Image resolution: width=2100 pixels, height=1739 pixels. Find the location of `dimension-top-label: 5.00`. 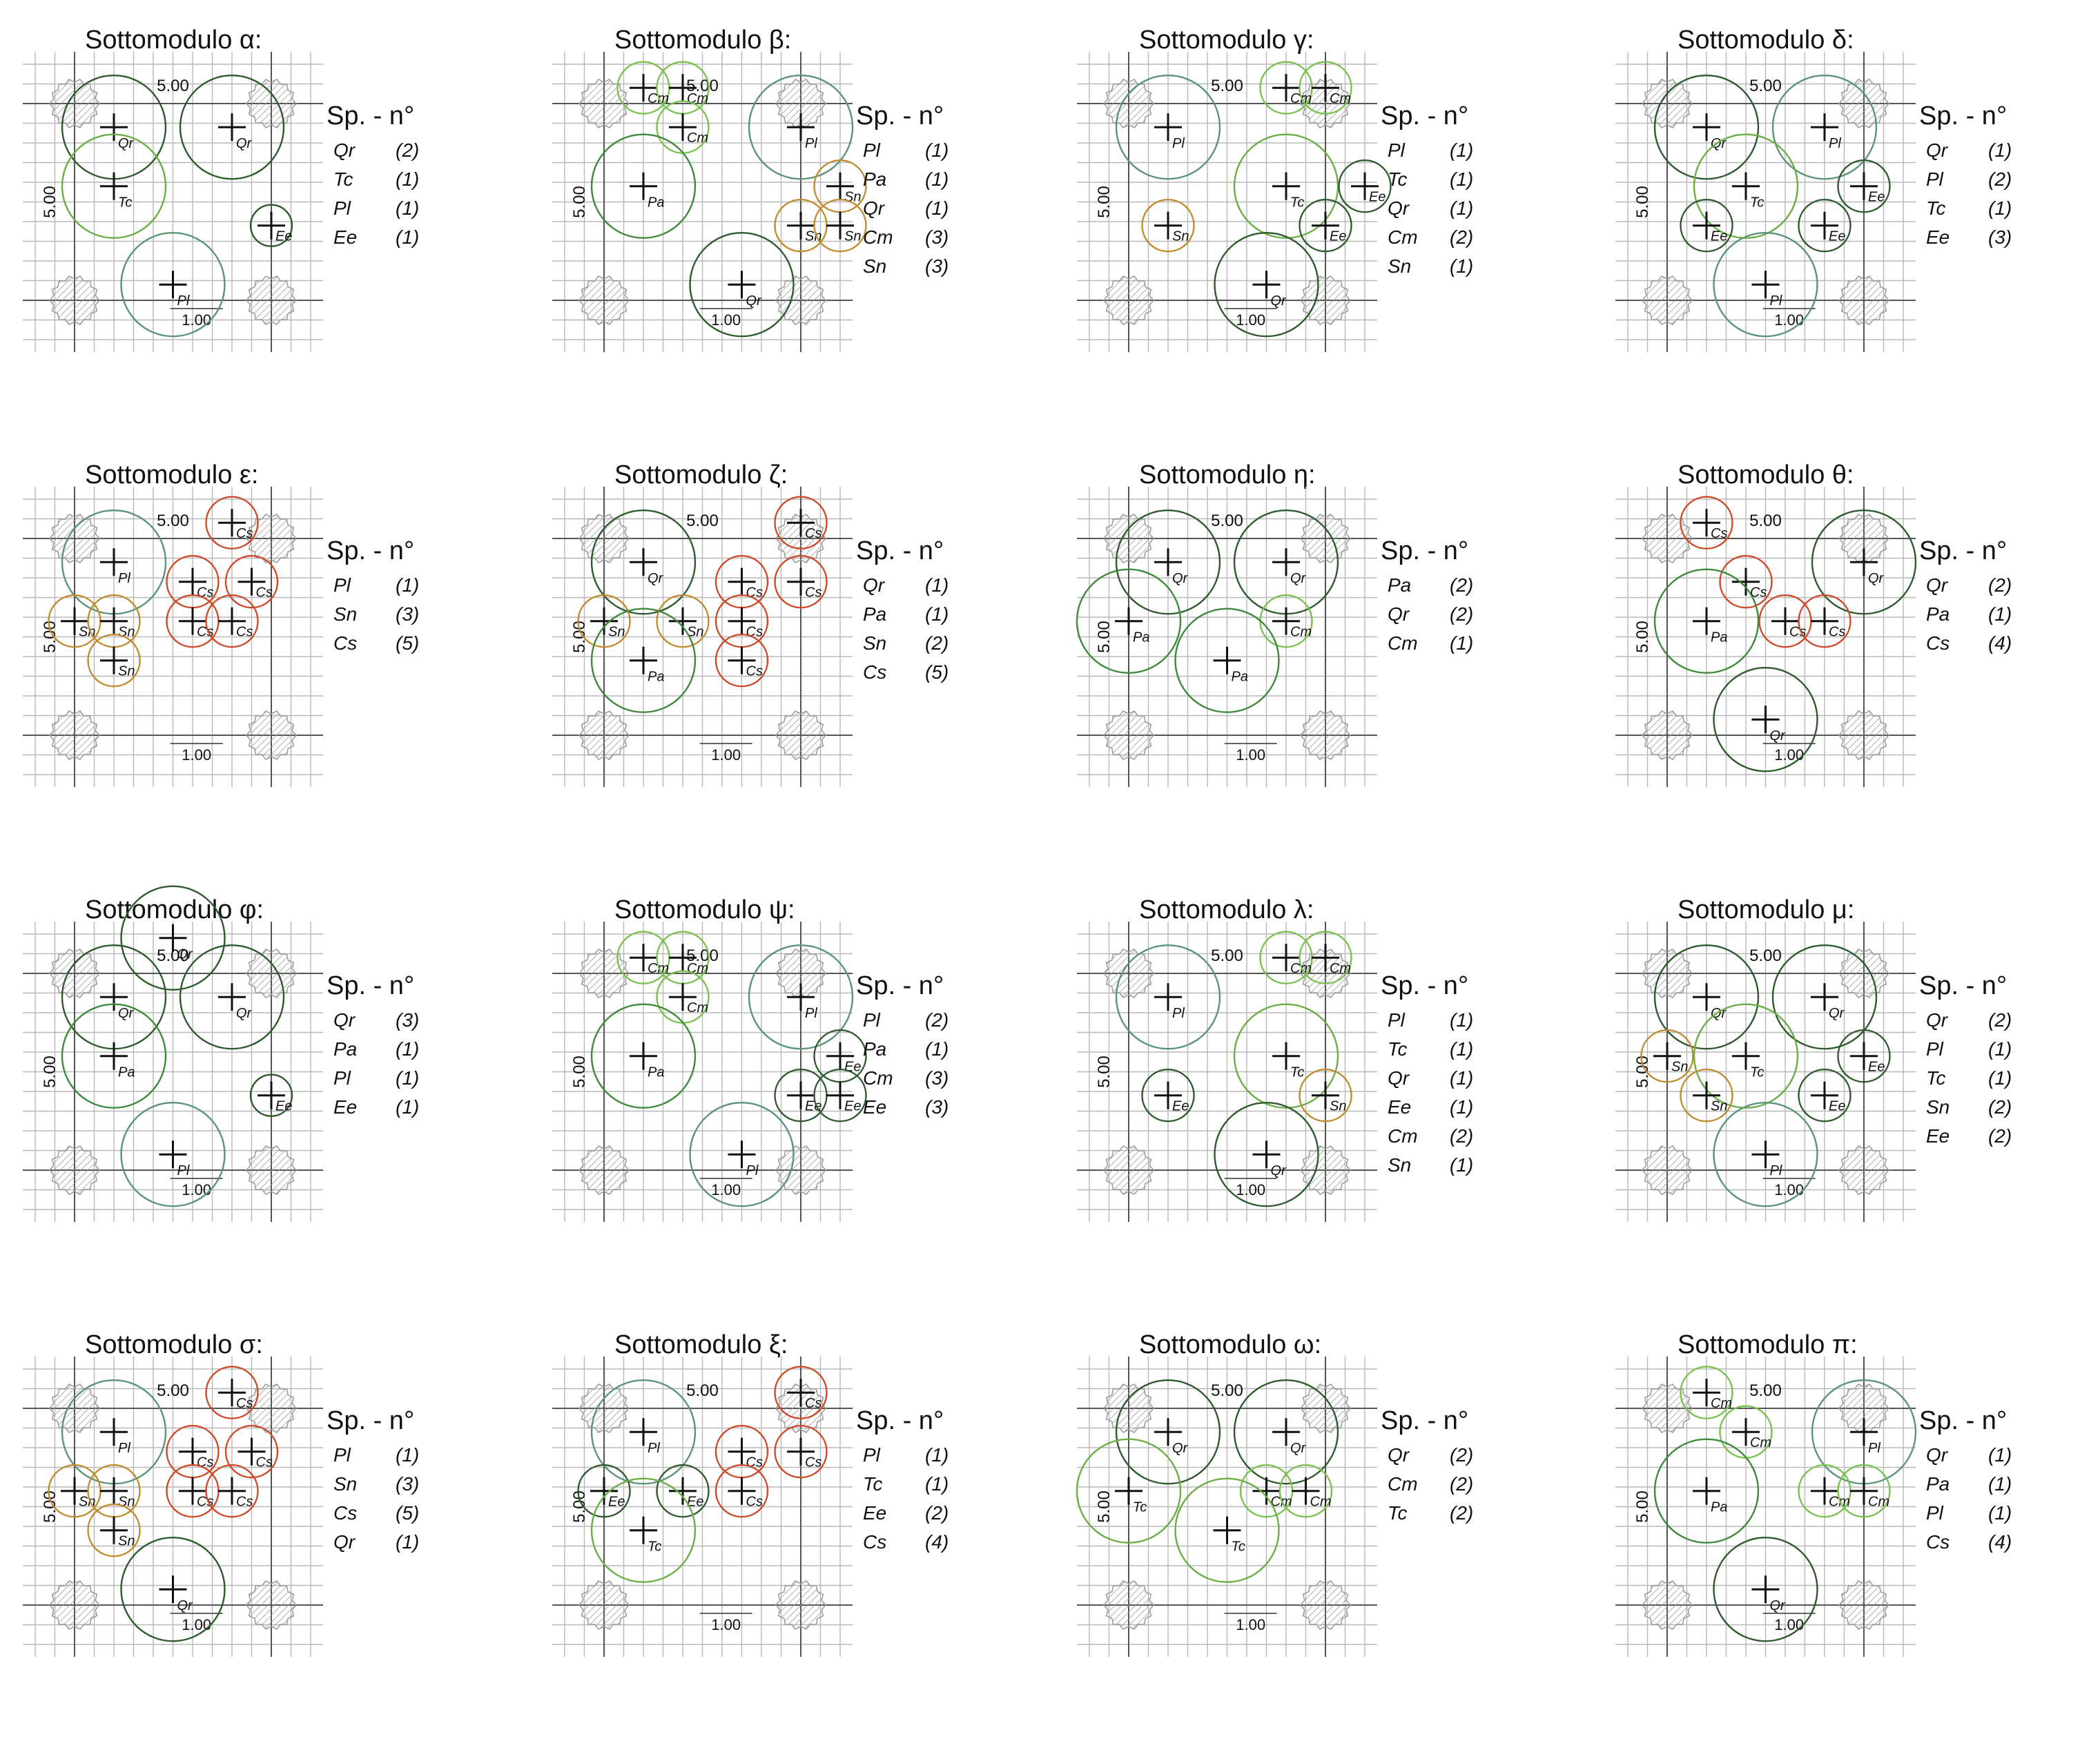

dimension-top-label: 5.00 is located at coordinates (702, 1390).